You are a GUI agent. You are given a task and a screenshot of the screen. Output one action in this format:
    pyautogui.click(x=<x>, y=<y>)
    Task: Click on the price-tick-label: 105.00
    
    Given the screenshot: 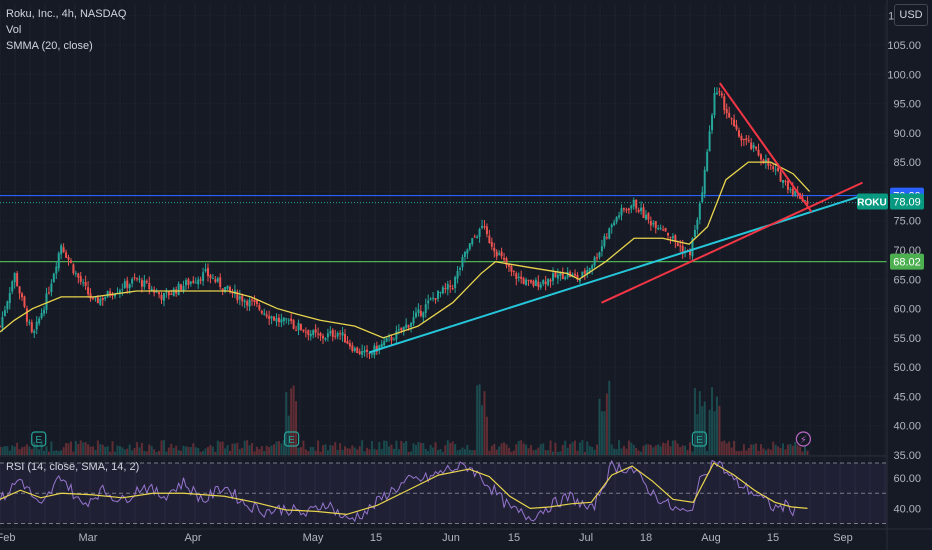 What is the action you would take?
    pyautogui.click(x=904, y=46)
    